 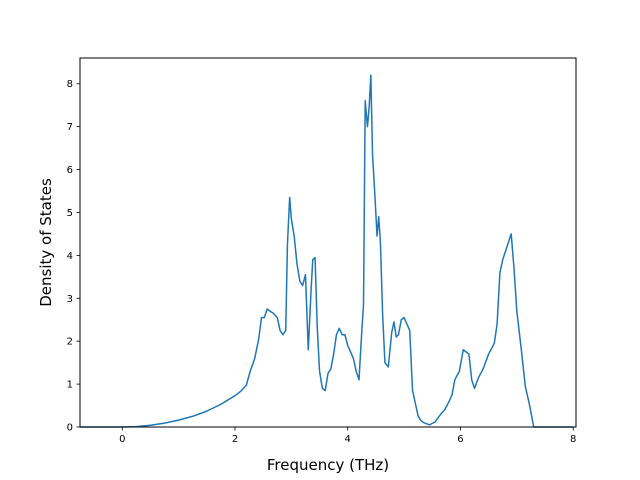 I want to click on y-tick-label: 8, so click(x=70, y=84).